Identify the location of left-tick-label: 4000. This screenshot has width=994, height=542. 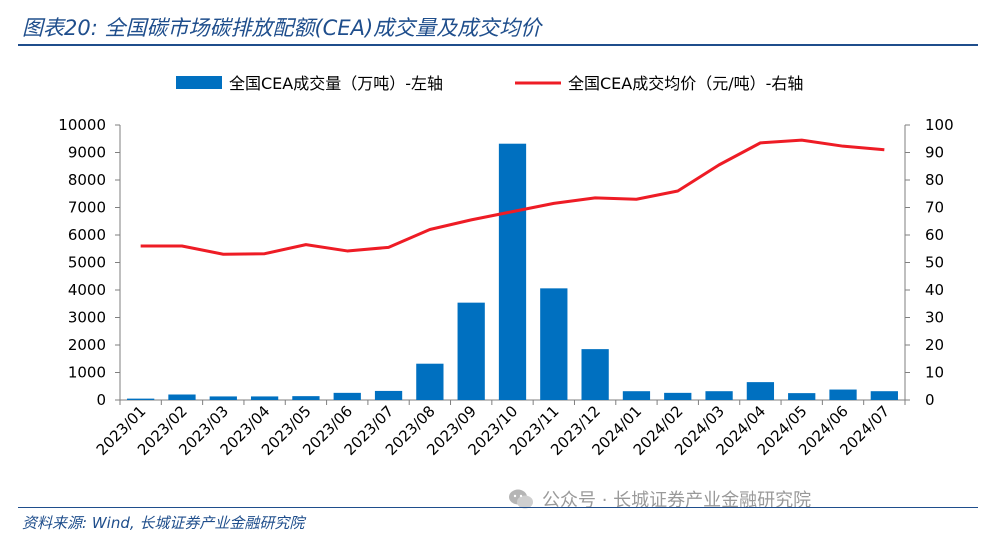
(87, 290).